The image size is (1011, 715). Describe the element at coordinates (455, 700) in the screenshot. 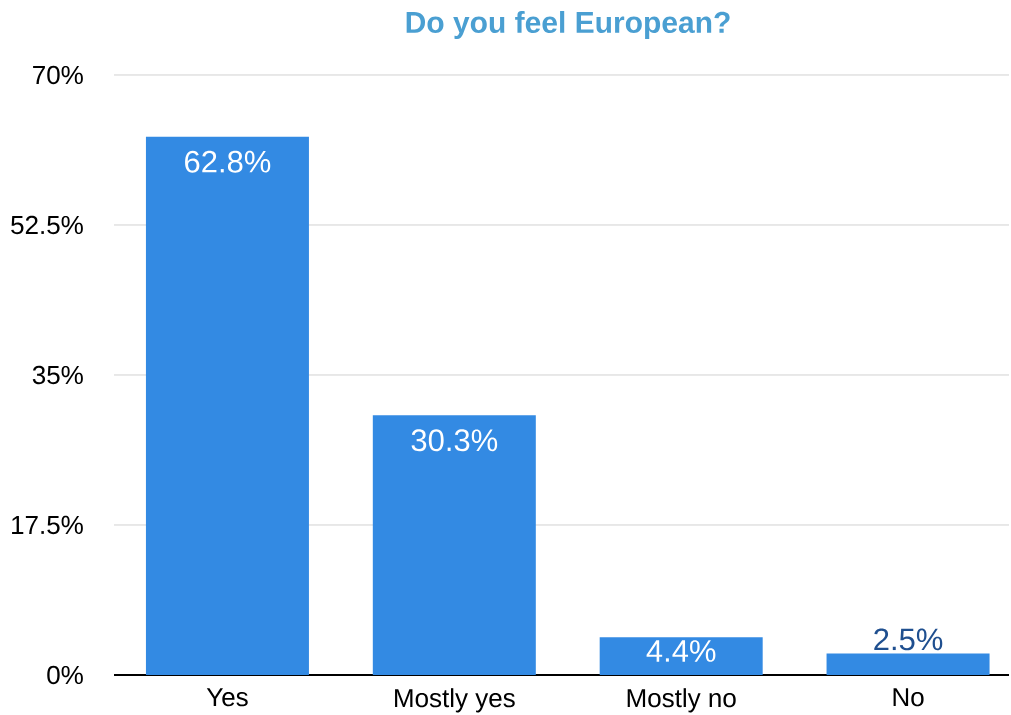

I see `x-tick-label: Mostly yes` at that location.